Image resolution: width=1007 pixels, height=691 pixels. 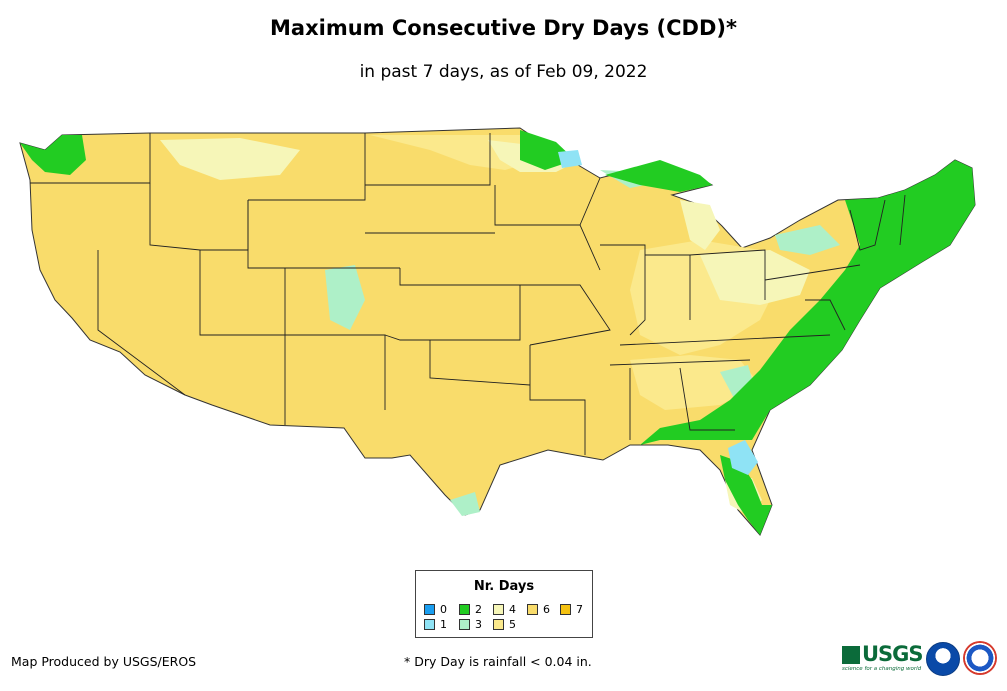 What do you see at coordinates (498, 661) in the screenshot?
I see `dry-day-footnote: * Dry Day is rainfall < 0.04 in.` at bounding box center [498, 661].